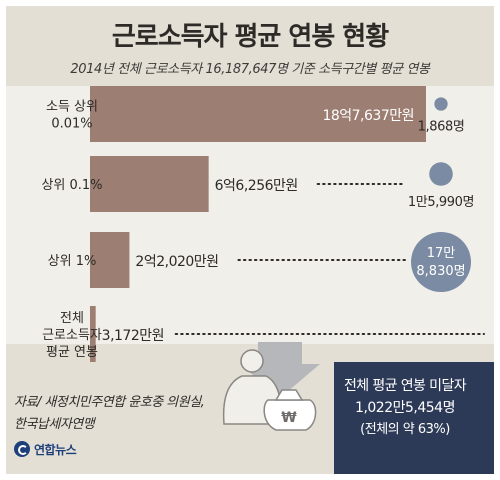 Image resolution: width=500 pixels, height=480 pixels. What do you see at coordinates (71, 185) in the screenshot?
I see `category-label-1-0: 상위 0.1%` at bounding box center [71, 185].